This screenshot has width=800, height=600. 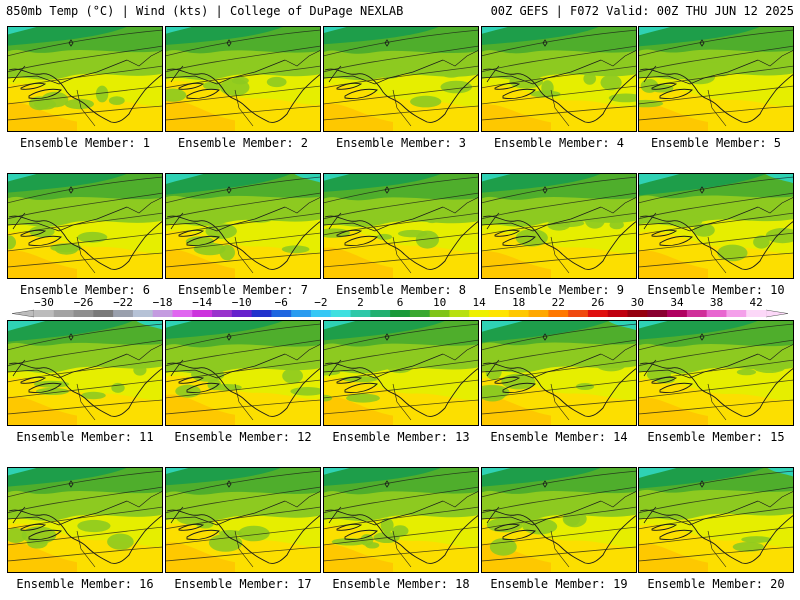 What do you see at coordinates (637, 302) in the screenshot?
I see `colorbar-tick-label: 30` at bounding box center [637, 302].